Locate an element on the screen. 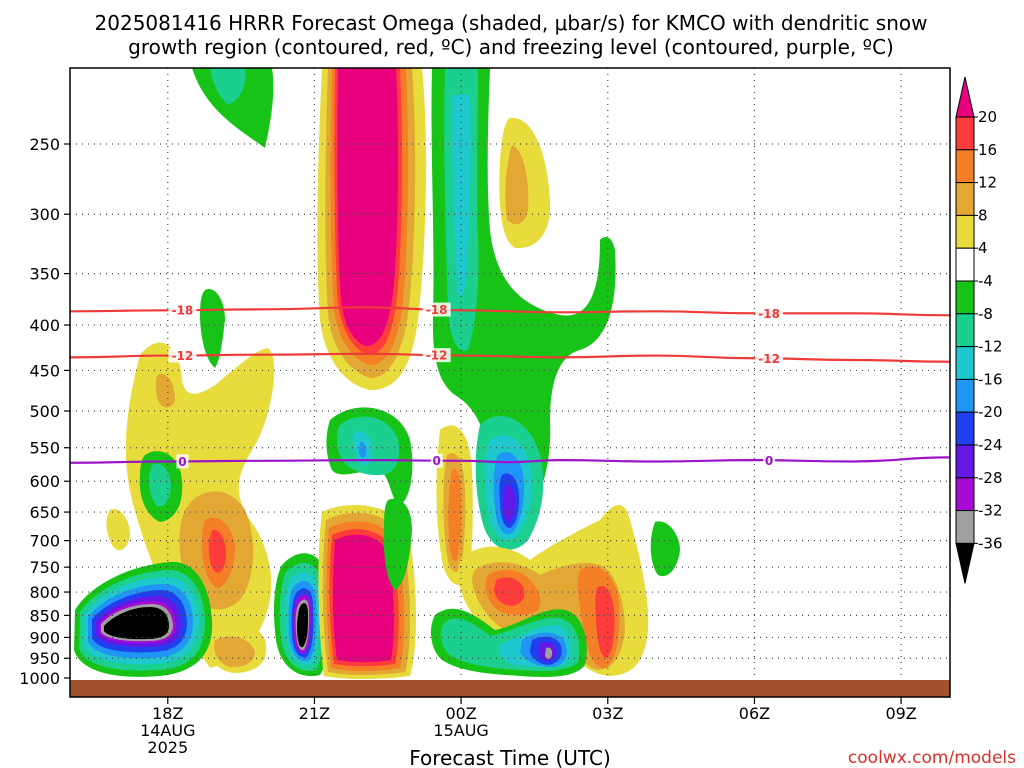  credit-link: coolwx.com/models is located at coordinates (932, 758).